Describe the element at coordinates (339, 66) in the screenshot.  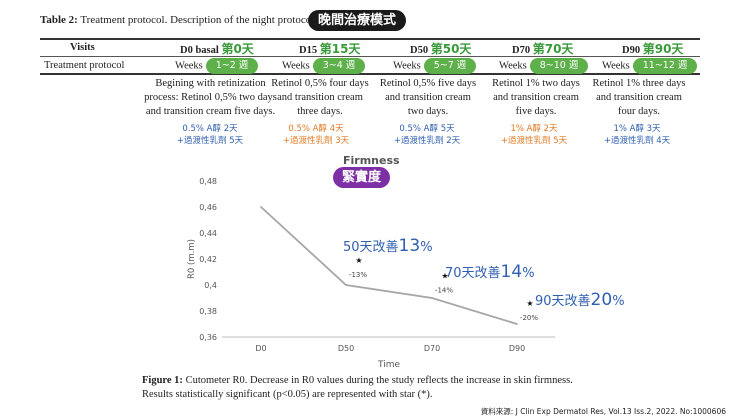
I see `weeks-pill: 3~4 週` at that location.